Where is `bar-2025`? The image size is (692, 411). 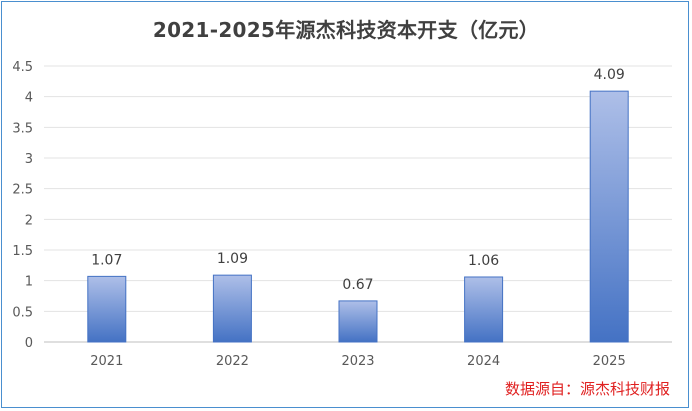 bar-2025 is located at coordinates (609, 216).